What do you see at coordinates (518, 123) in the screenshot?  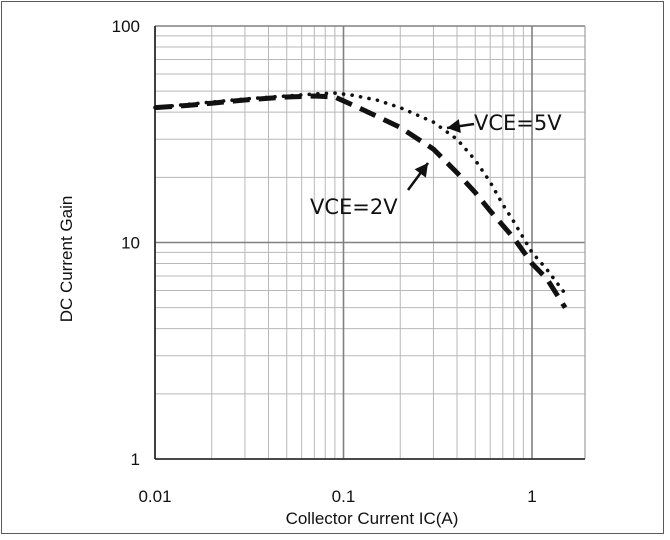 I see `annotation-vce-5v: VCE=5V` at bounding box center [518, 123].